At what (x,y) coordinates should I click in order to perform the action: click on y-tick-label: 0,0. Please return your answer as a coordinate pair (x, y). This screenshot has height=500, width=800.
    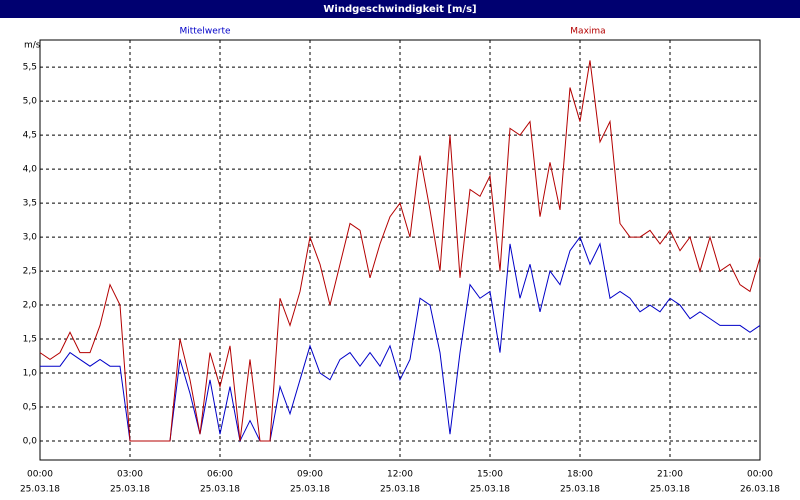
    Looking at the image, I should click on (30, 441).